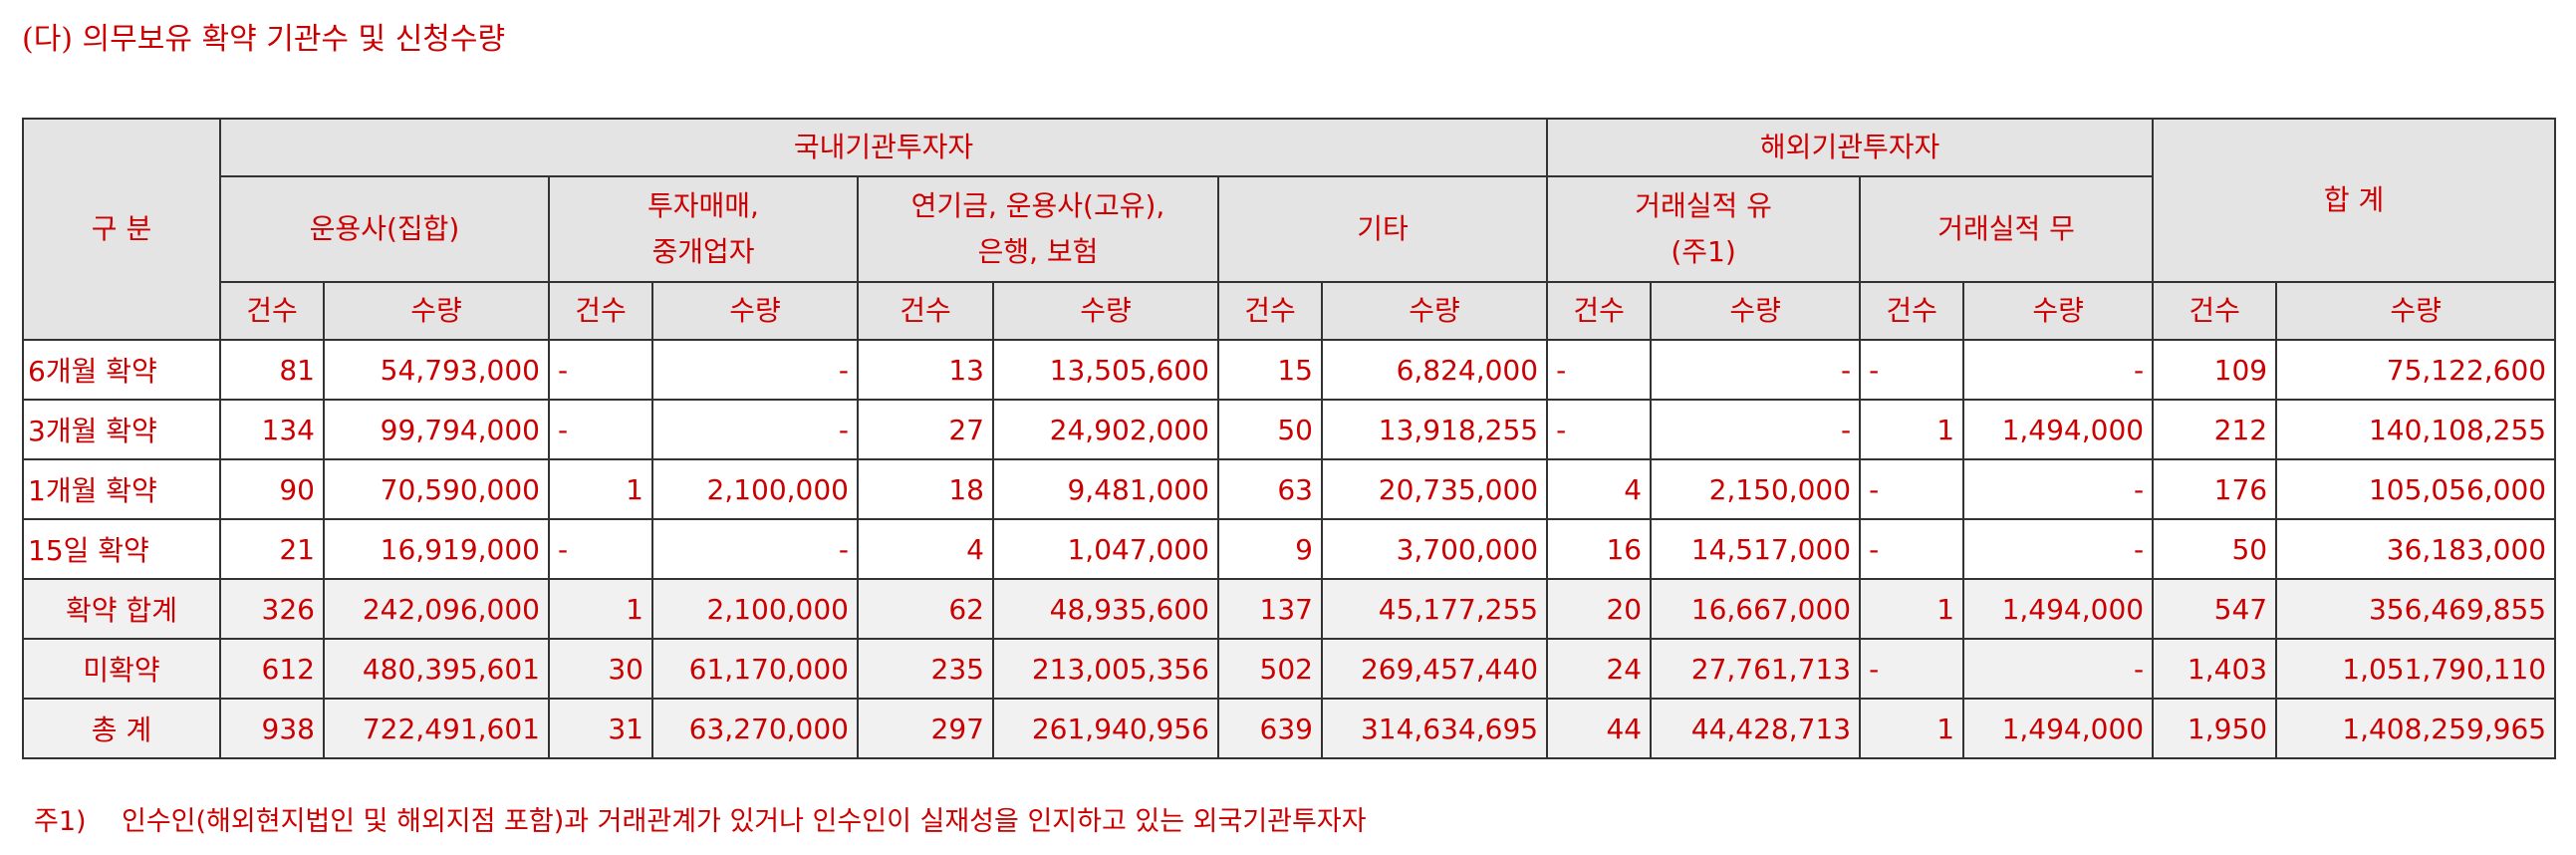 Image resolution: width=2576 pixels, height=855 pixels. Describe the element at coordinates (2354, 200) in the screenshot. I see `header-total: 합 계` at that location.